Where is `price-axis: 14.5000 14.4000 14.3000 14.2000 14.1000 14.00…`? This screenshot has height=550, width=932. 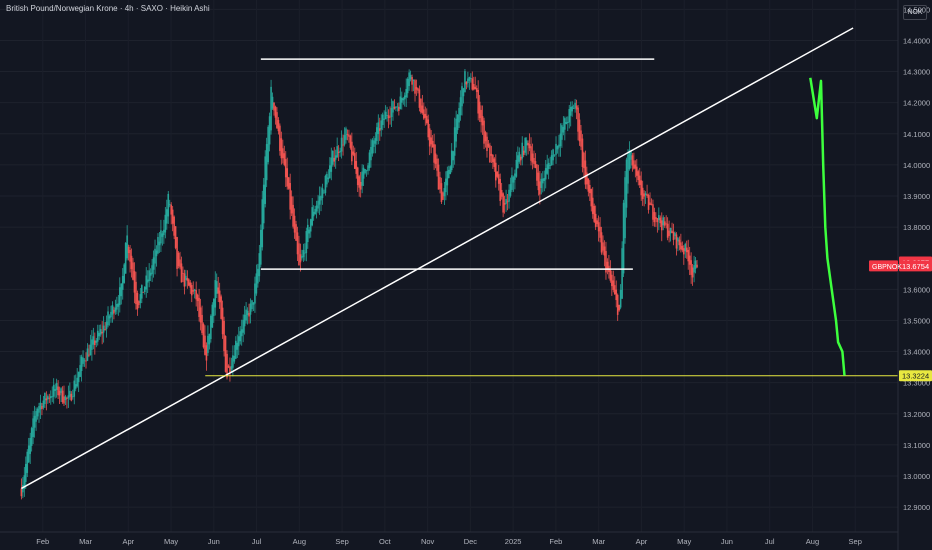 price-axis: 14.5000 14.4000 14.3000 14.2000 14.1000 14.00… is located at coordinates (916, 258).